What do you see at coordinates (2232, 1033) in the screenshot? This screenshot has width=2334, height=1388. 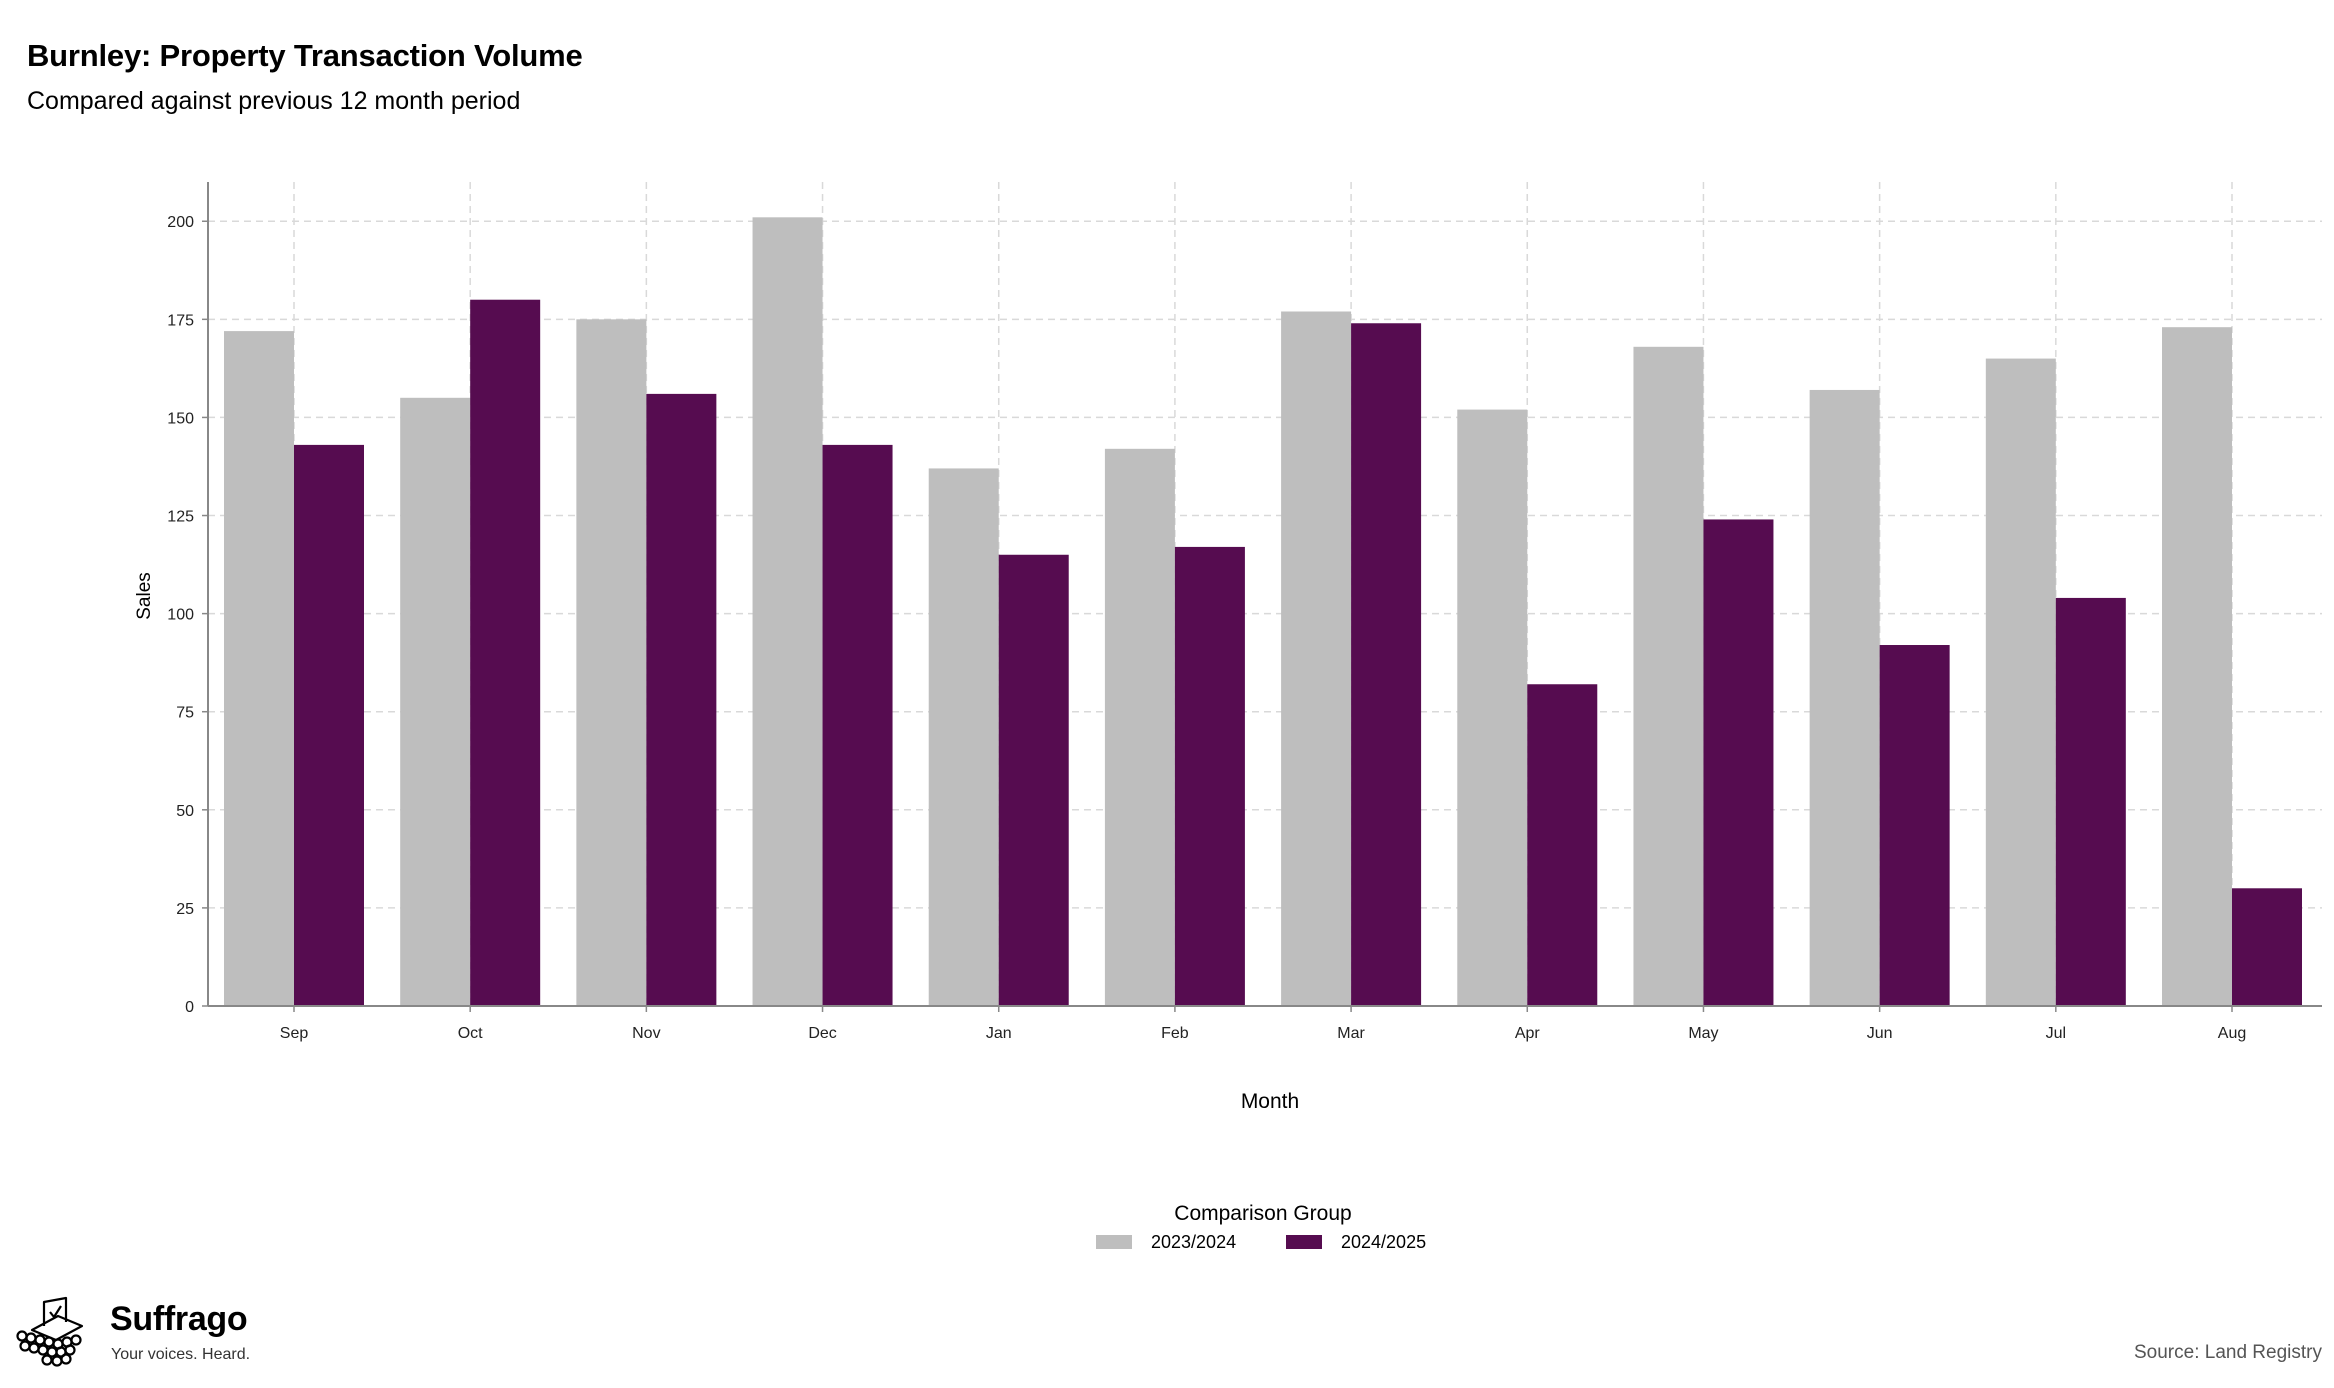 I see `x-tick-label: Aug` at bounding box center [2232, 1033].